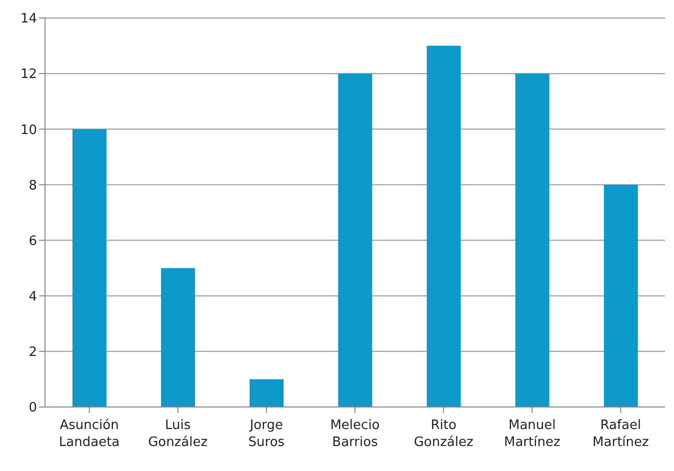 The width and height of the screenshot is (674, 471). I want to click on x-tick-label: Melecio Barrios, so click(355, 434).